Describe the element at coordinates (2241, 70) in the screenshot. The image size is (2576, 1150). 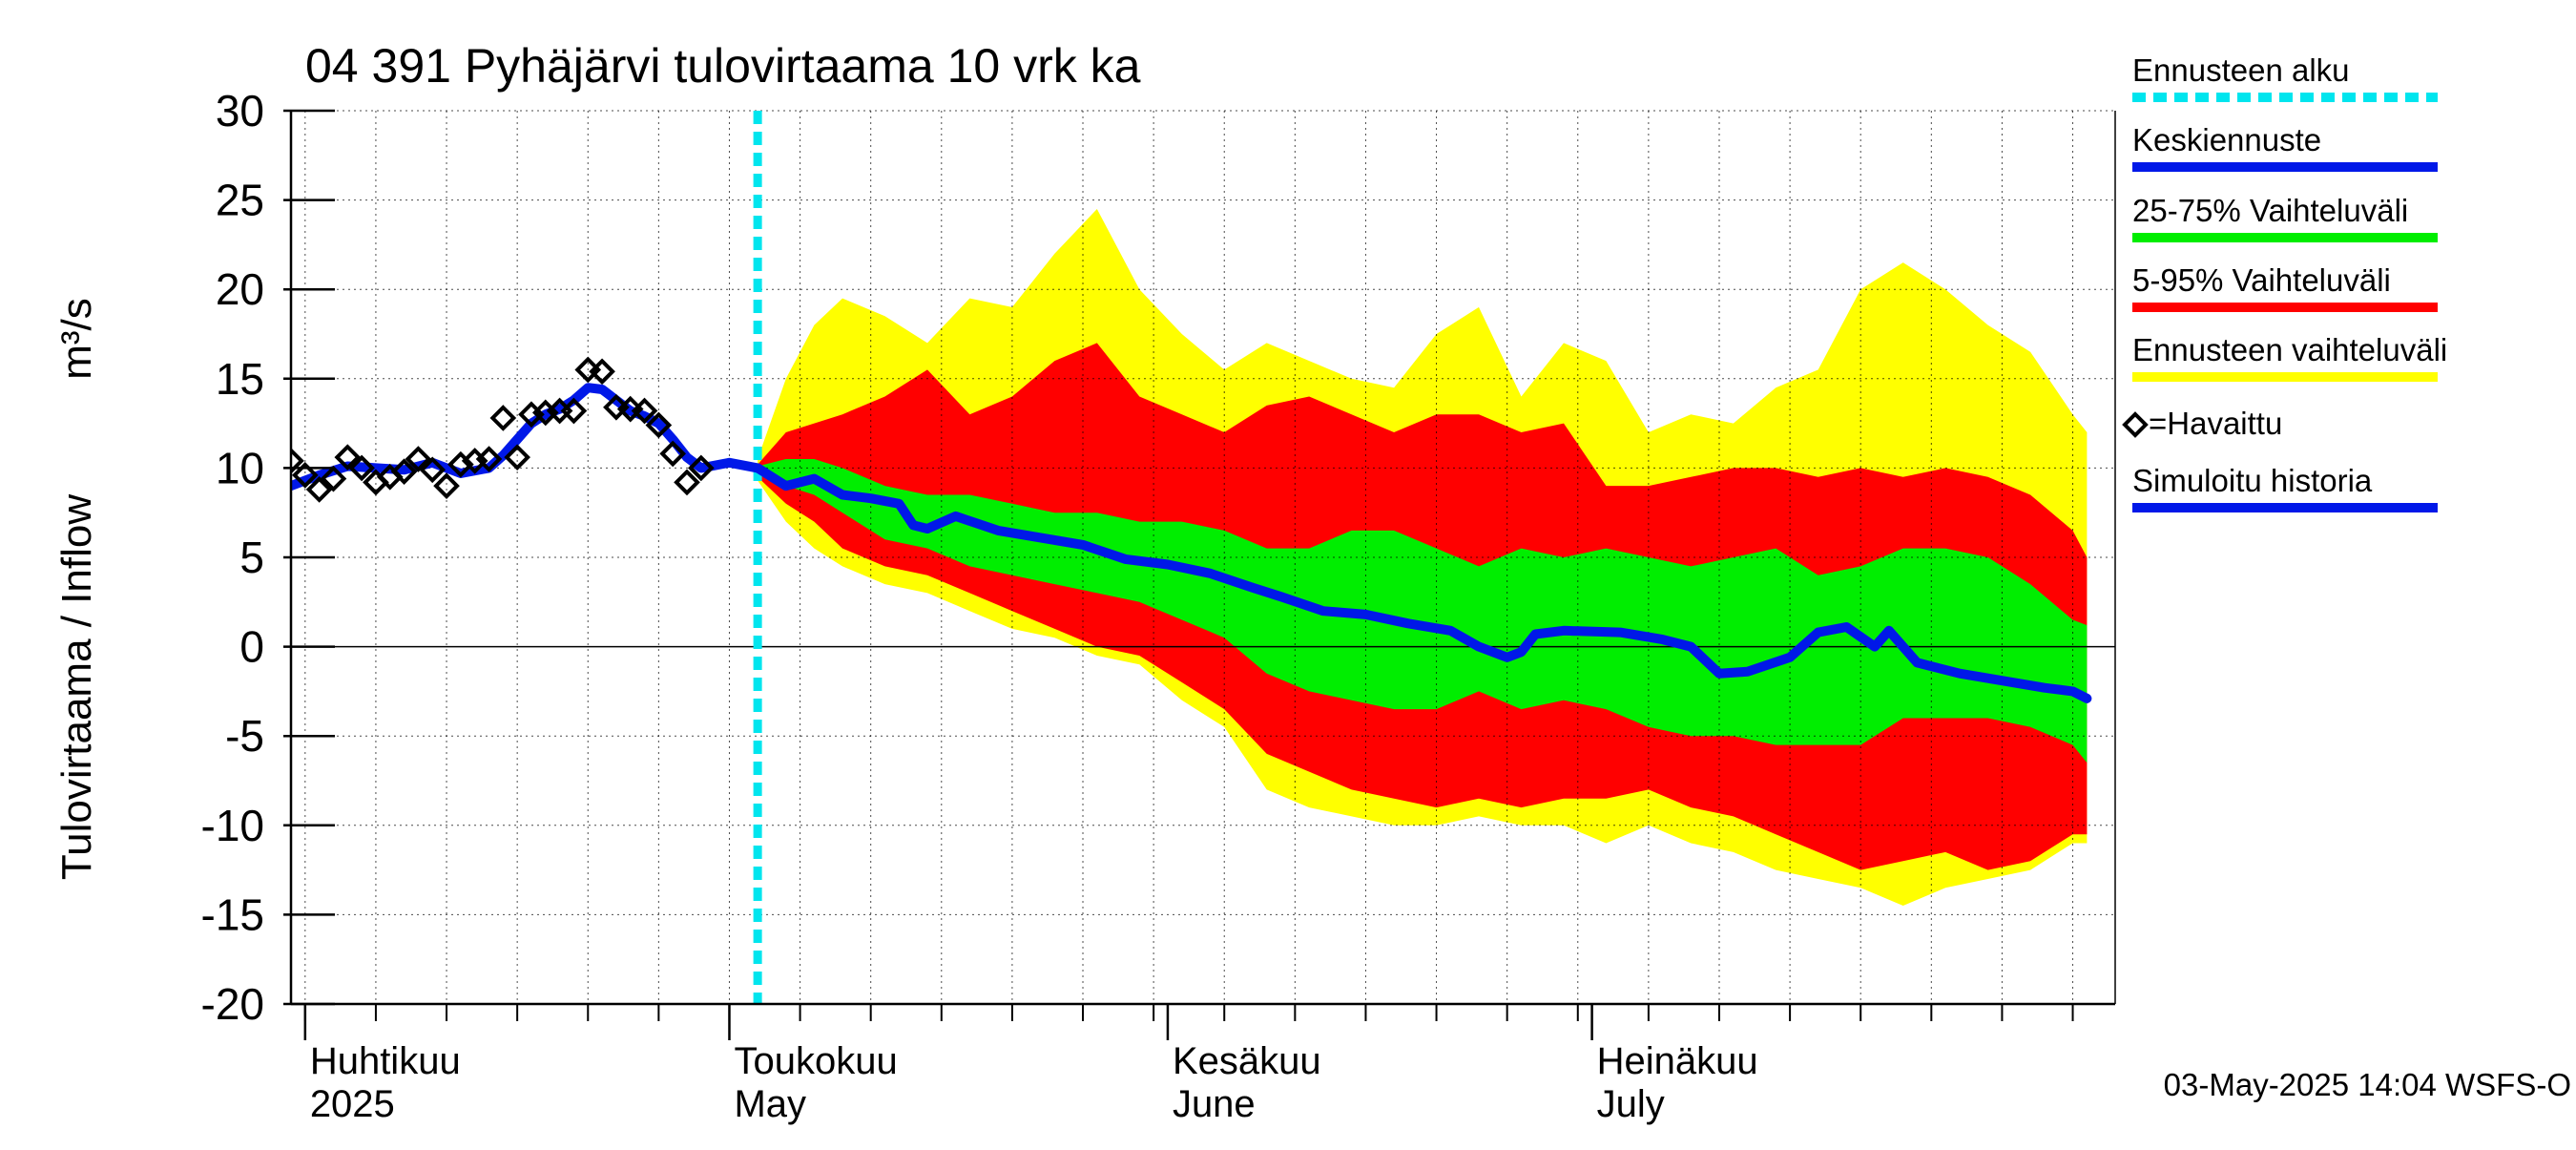
I see `legend-label: Ennusteen alku` at that location.